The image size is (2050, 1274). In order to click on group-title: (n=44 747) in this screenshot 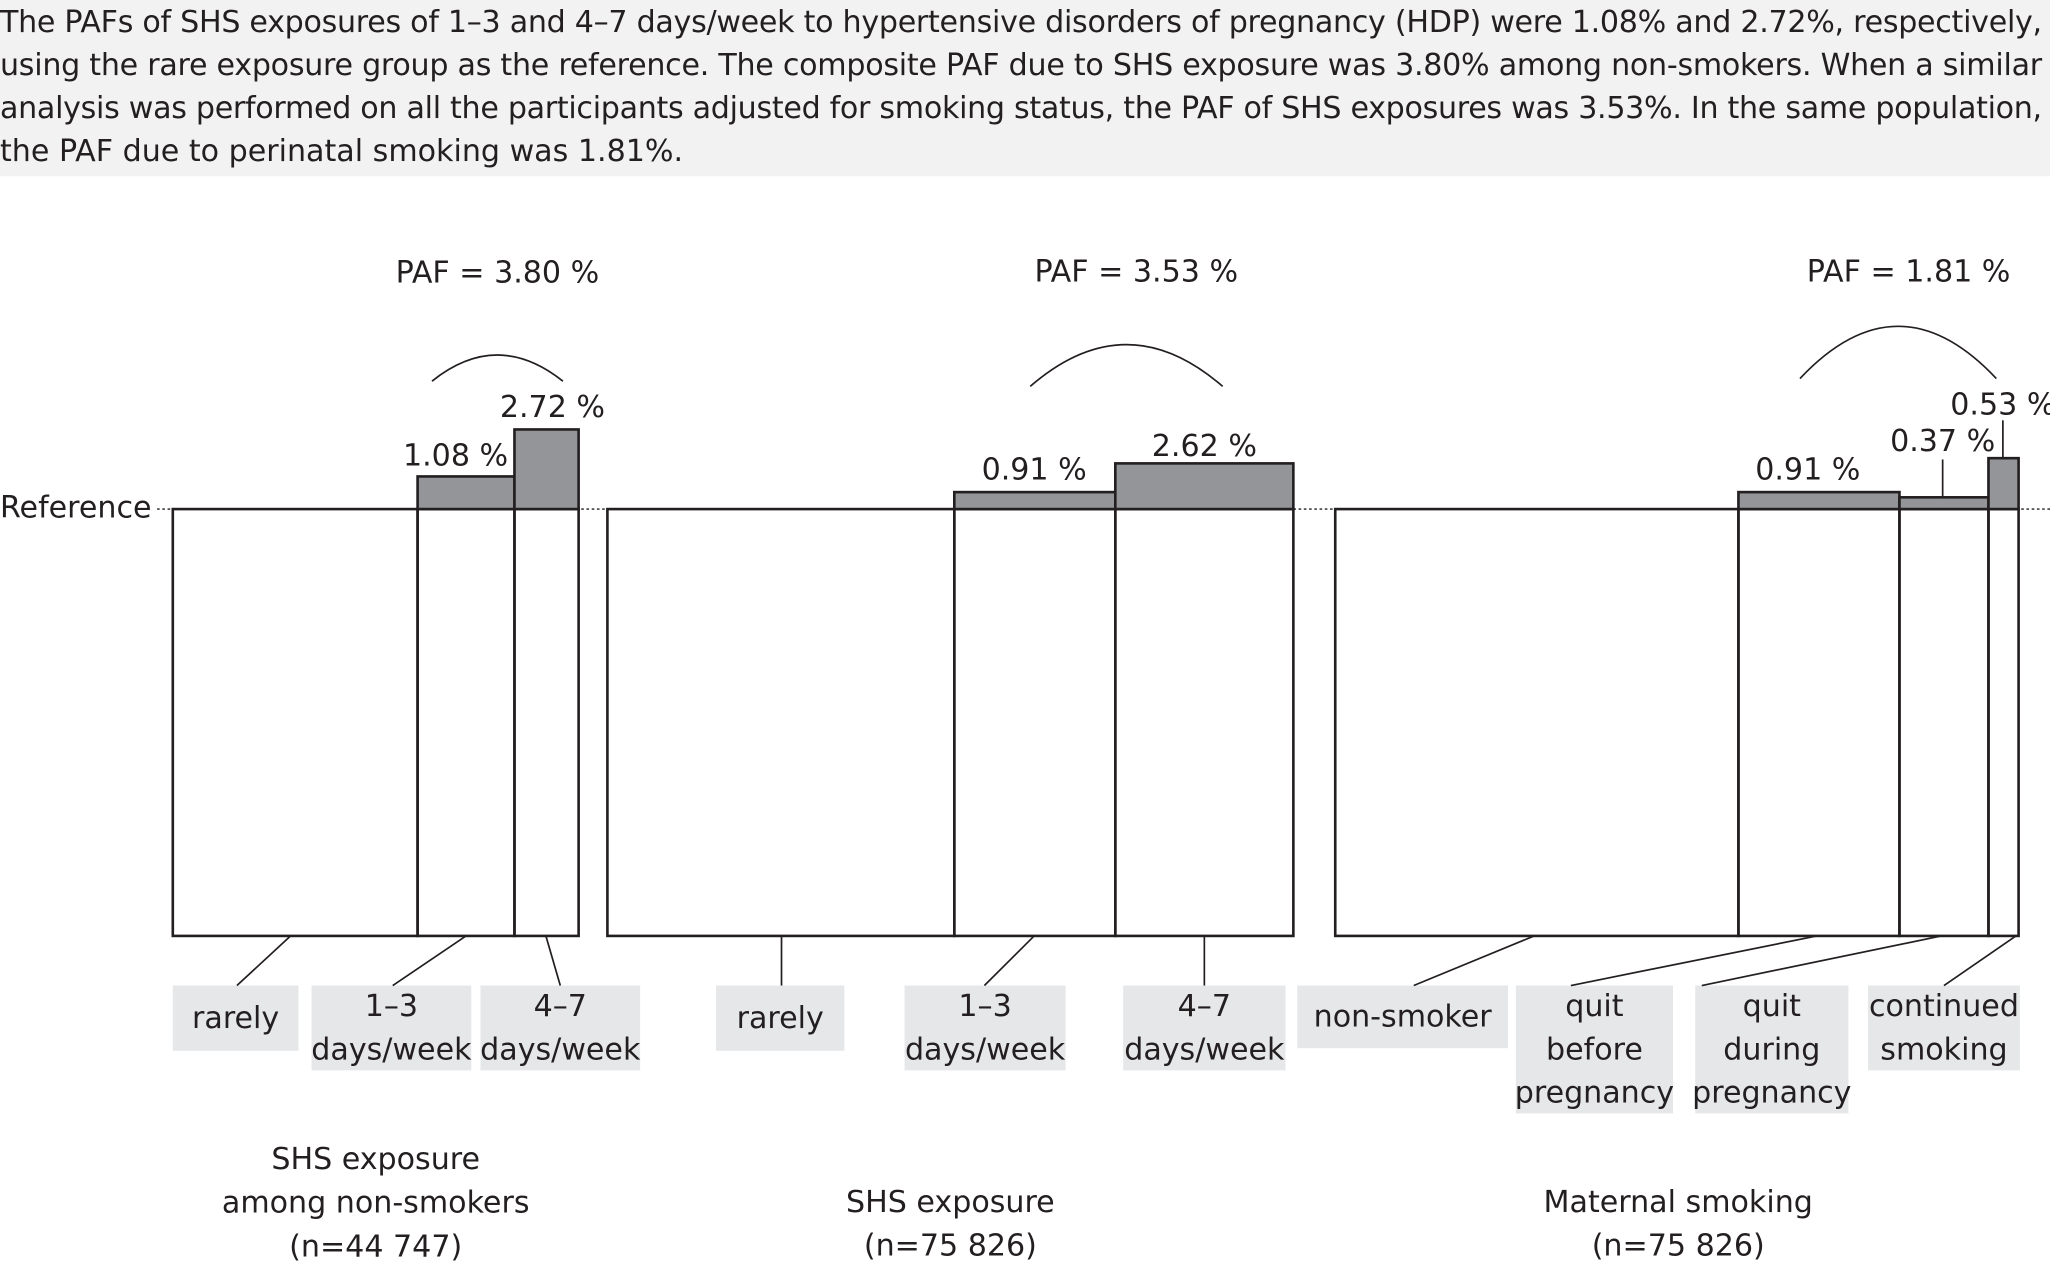, I will do `click(375, 1246)`.